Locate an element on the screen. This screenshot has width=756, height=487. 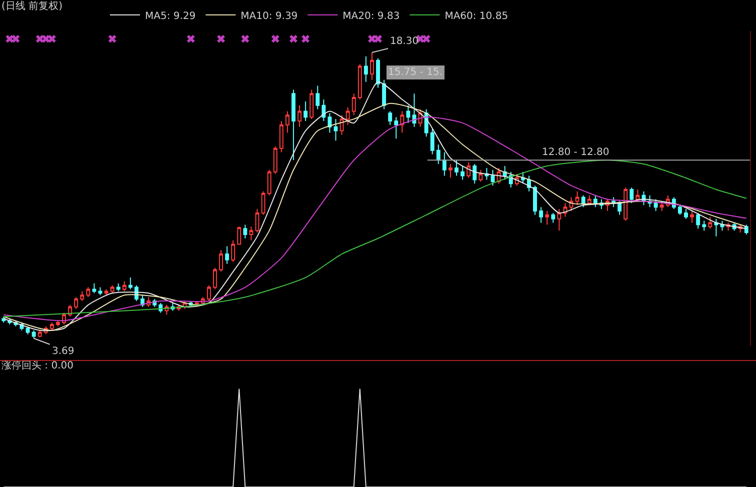
annotation: 3.69 is located at coordinates (63, 351).